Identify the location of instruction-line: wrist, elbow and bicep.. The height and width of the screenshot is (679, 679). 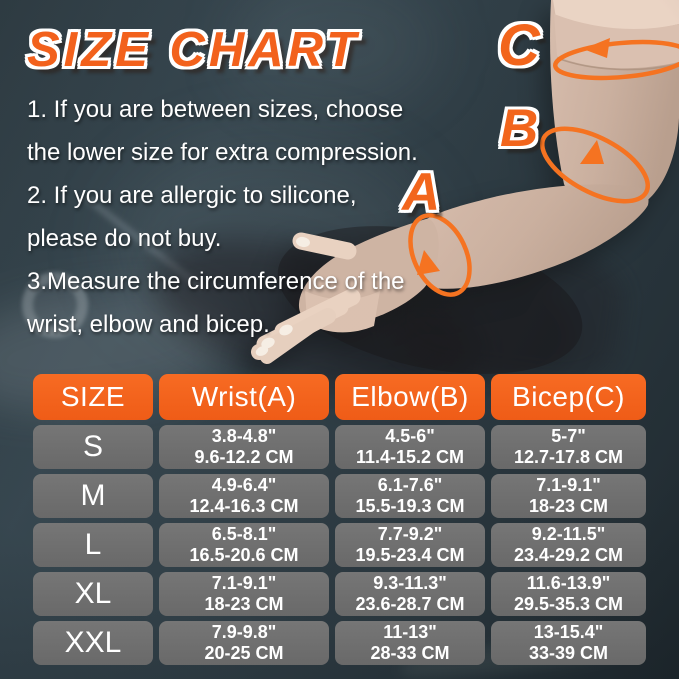
(148, 324).